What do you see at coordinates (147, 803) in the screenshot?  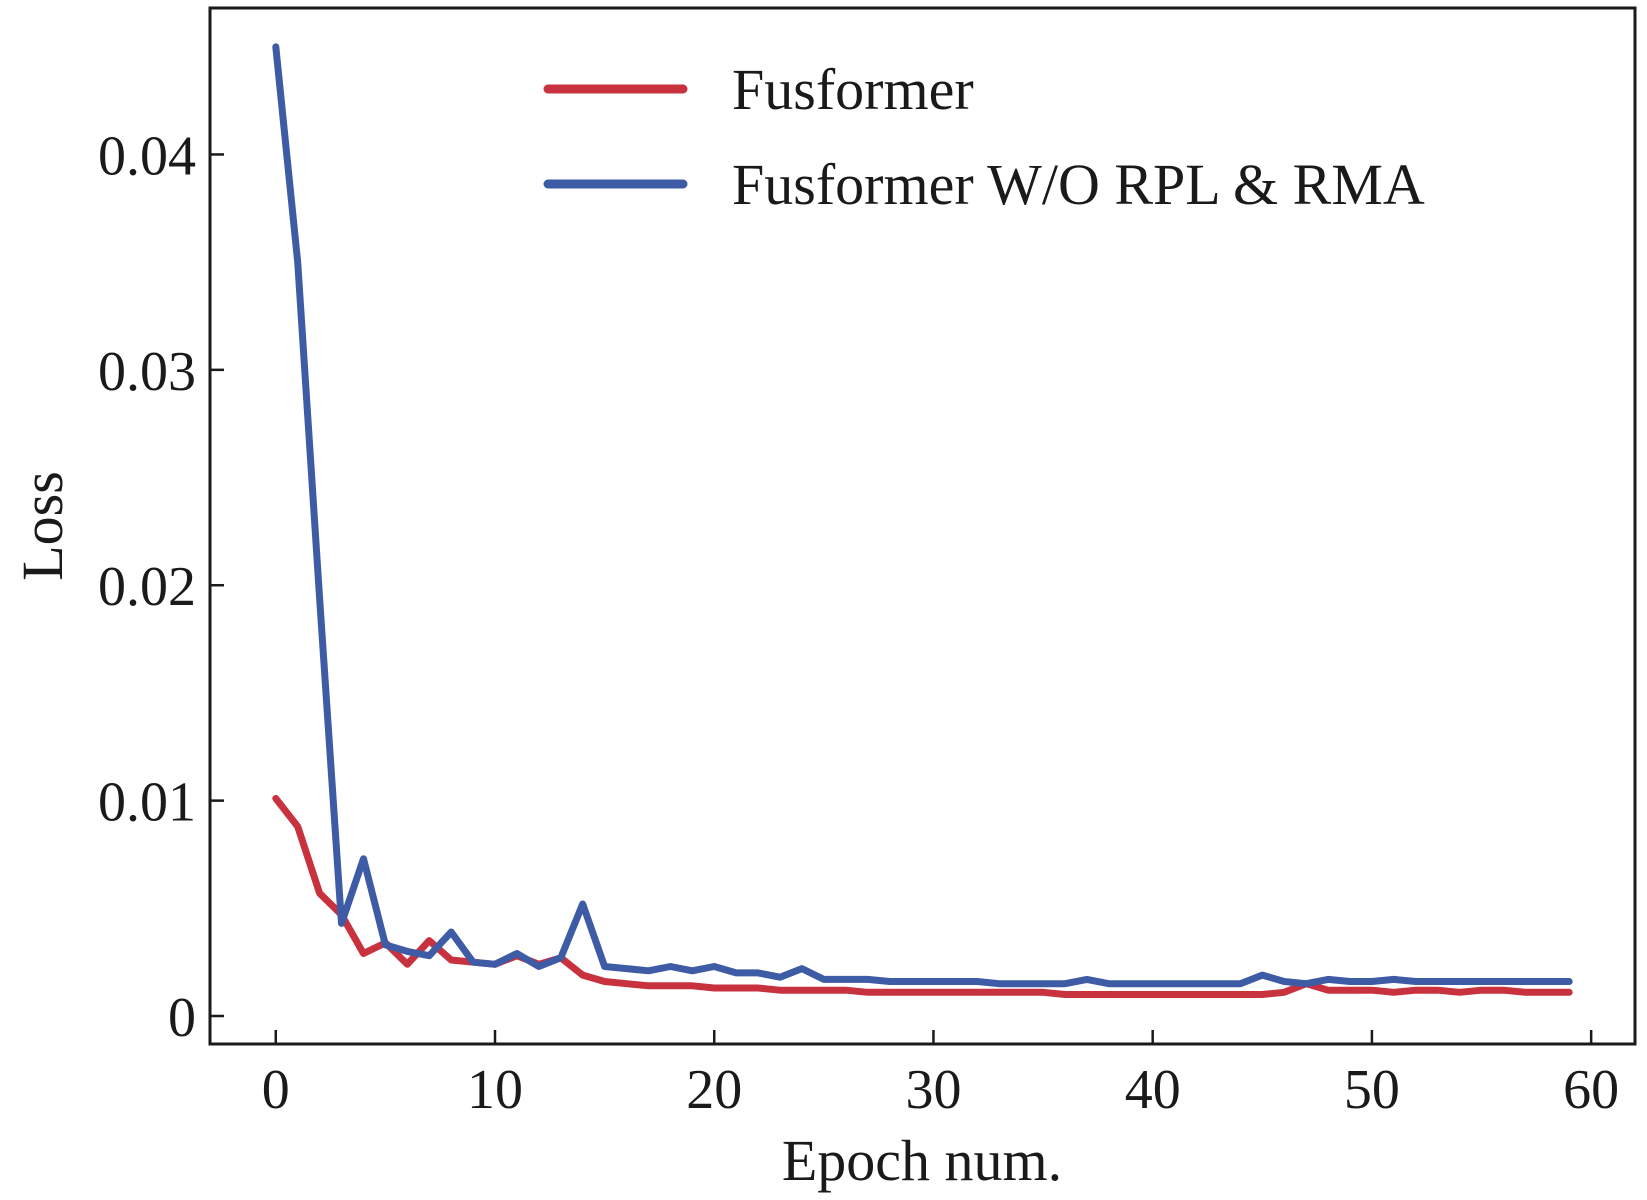 I see `y-tick-label: 0.01` at bounding box center [147, 803].